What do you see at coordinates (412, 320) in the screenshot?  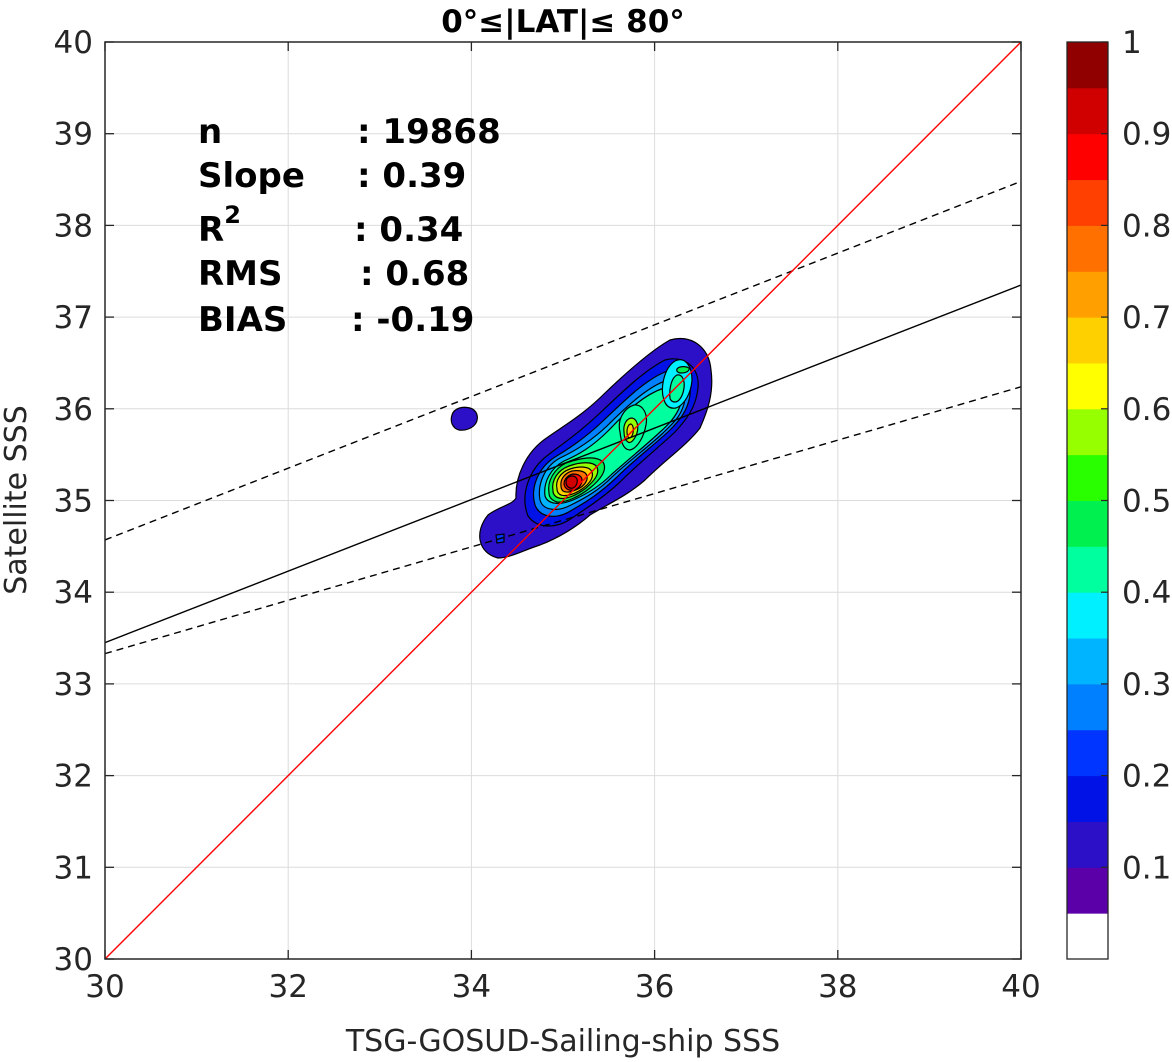 I see `stat-value: : -0.19` at bounding box center [412, 320].